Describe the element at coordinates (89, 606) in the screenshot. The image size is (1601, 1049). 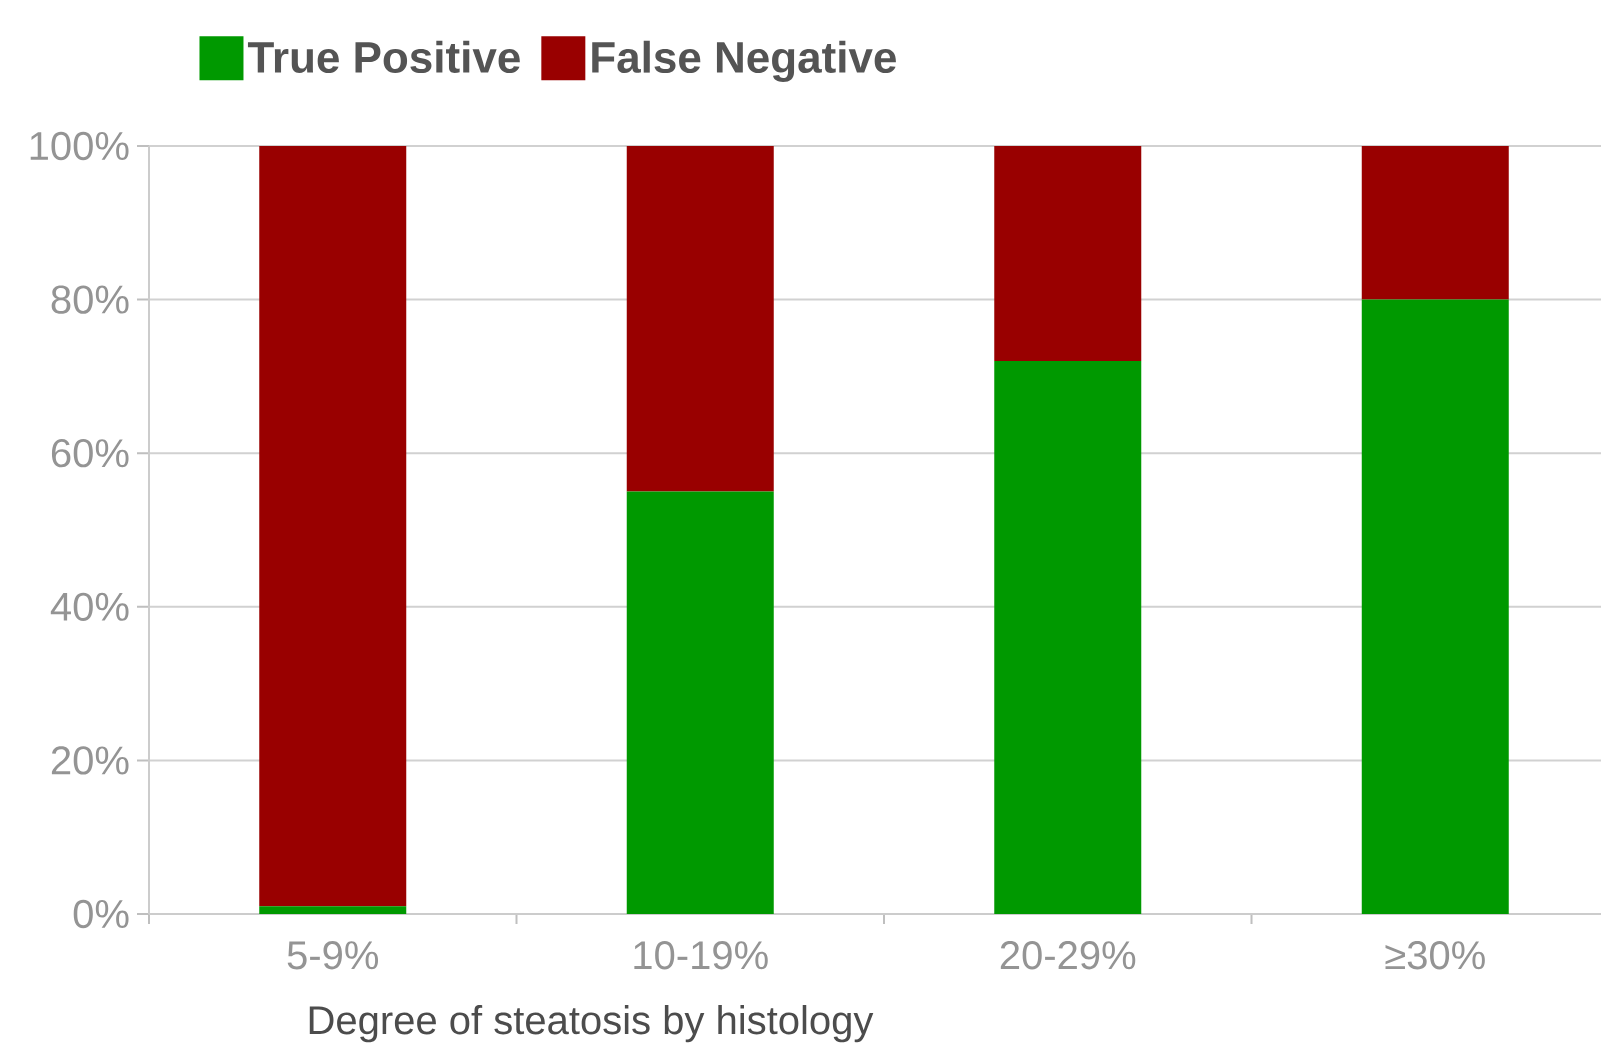
I see `y-tick-label: 40%` at that location.